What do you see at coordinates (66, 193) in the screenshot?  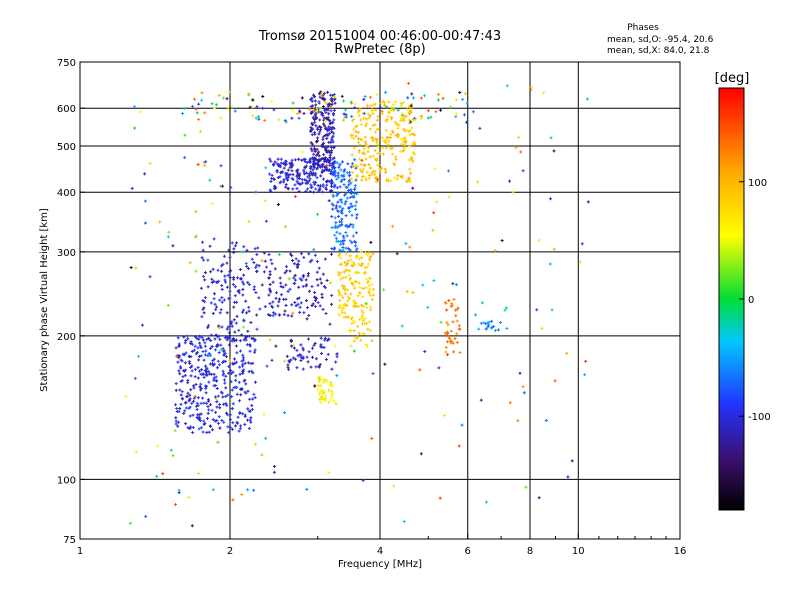 I see `y-tick-label: 400` at bounding box center [66, 193].